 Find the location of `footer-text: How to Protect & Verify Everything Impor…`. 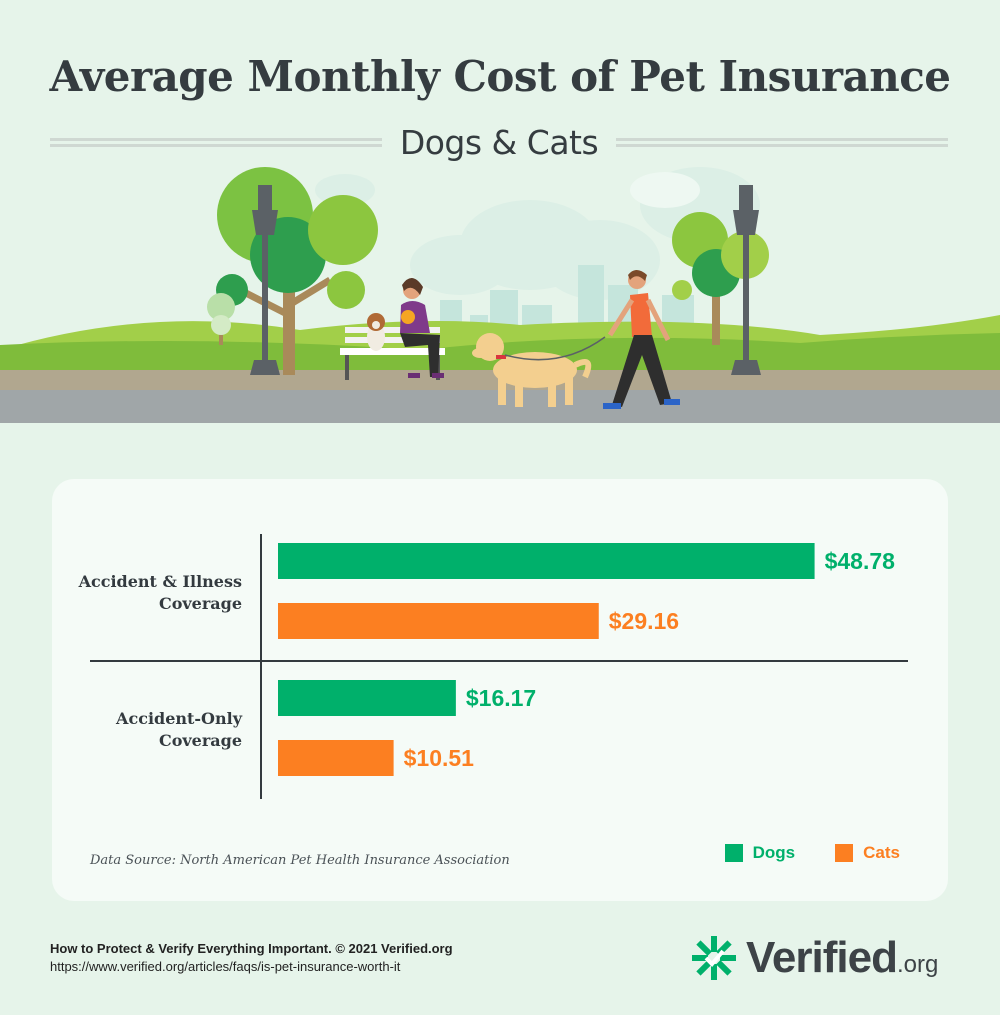

footer-text: How to Protect & Verify Everything Impor… is located at coordinates (251, 958).